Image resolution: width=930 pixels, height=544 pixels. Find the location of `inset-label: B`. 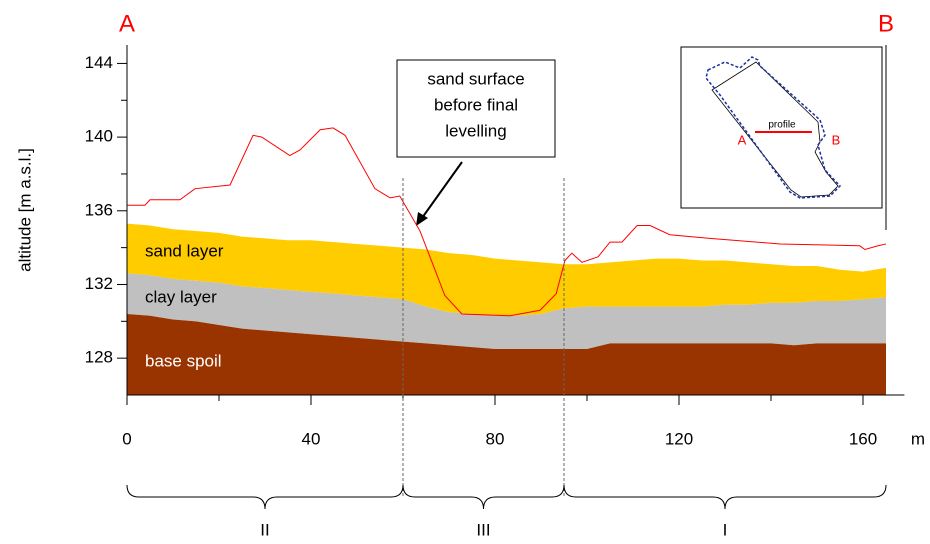

inset-label: B is located at coordinates (836, 139).